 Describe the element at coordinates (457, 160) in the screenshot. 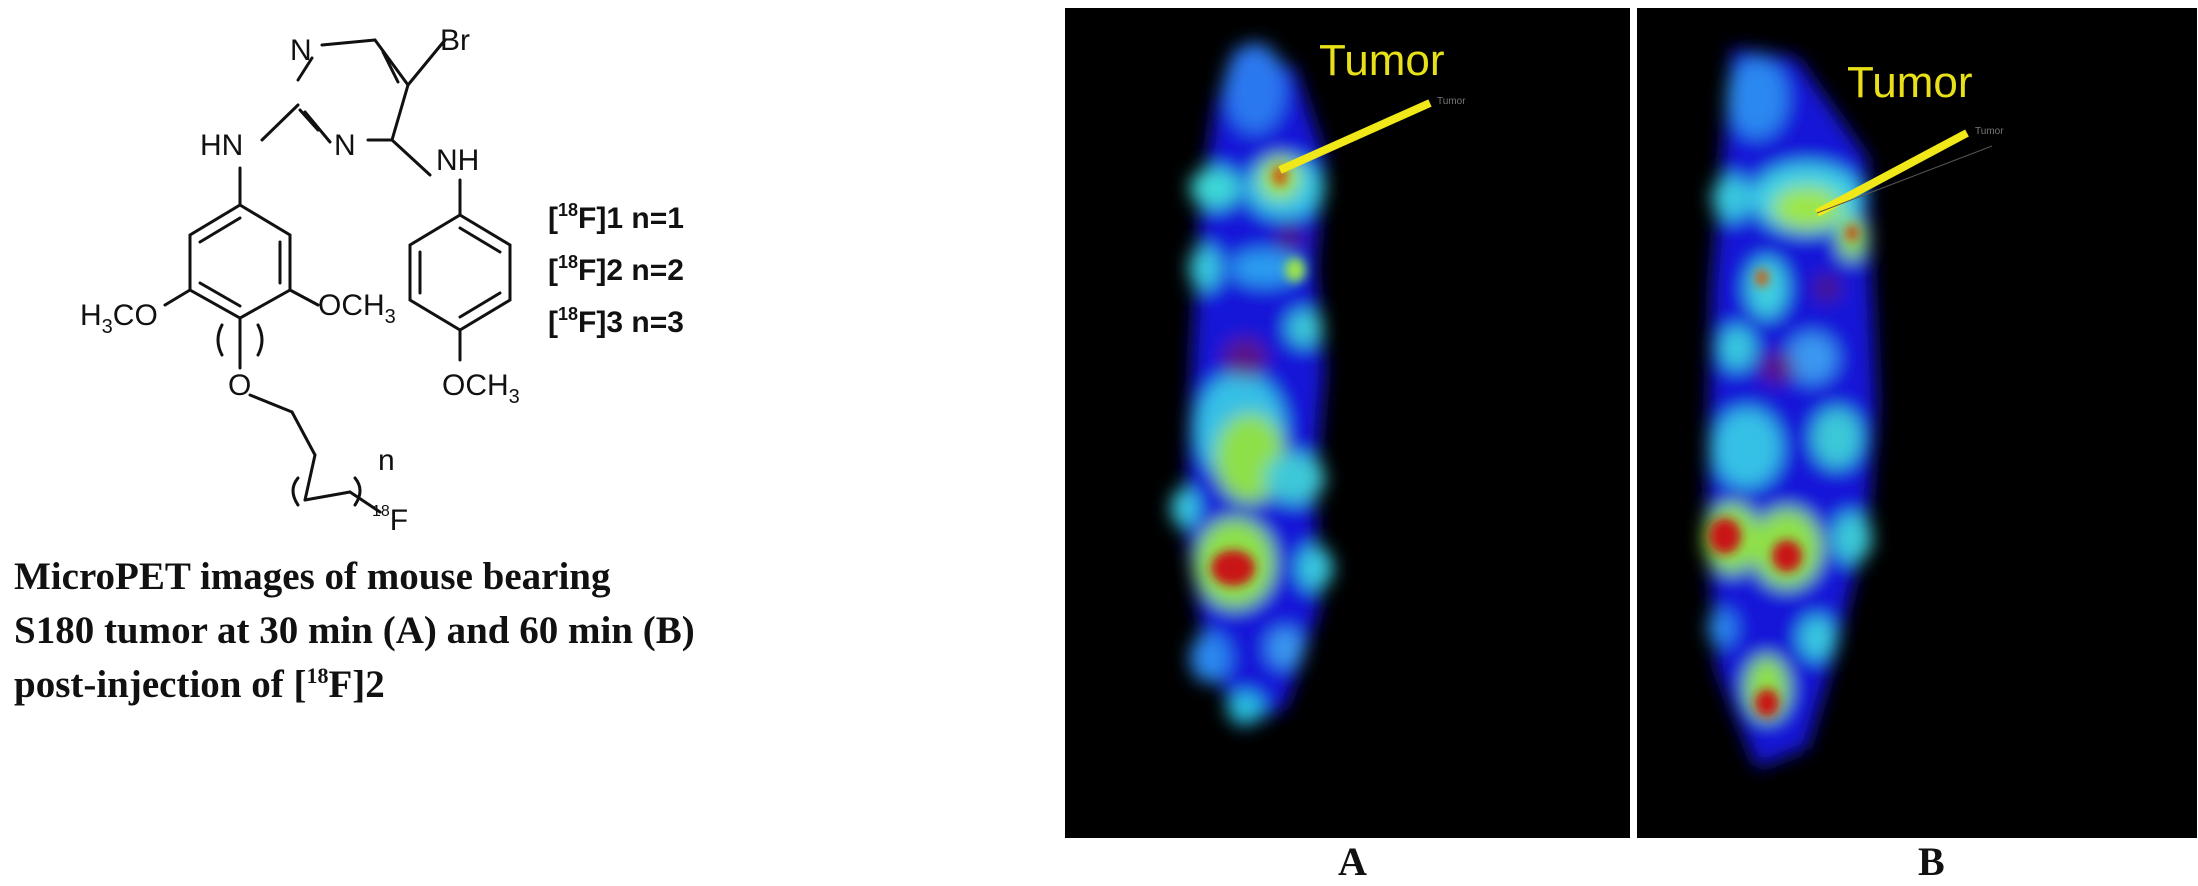

I see `atom-nh-right: NH` at that location.